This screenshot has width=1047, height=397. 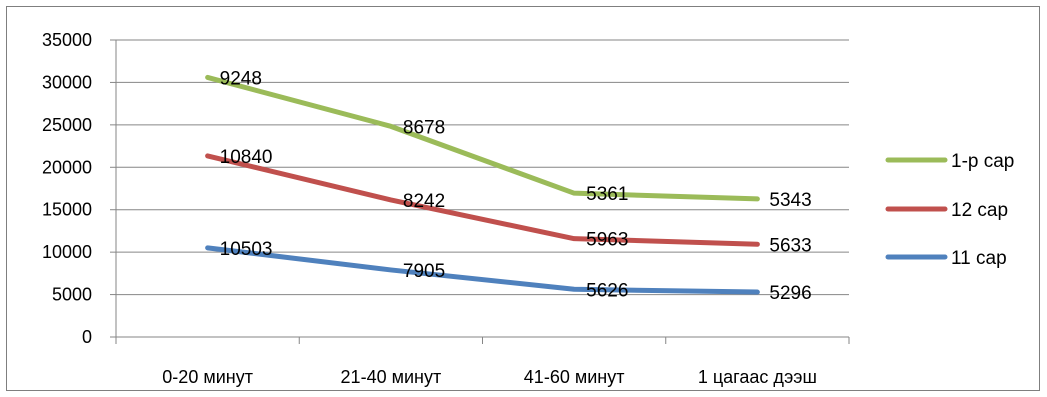 I want to click on y-tick-label: 5000, so click(x=72, y=295).